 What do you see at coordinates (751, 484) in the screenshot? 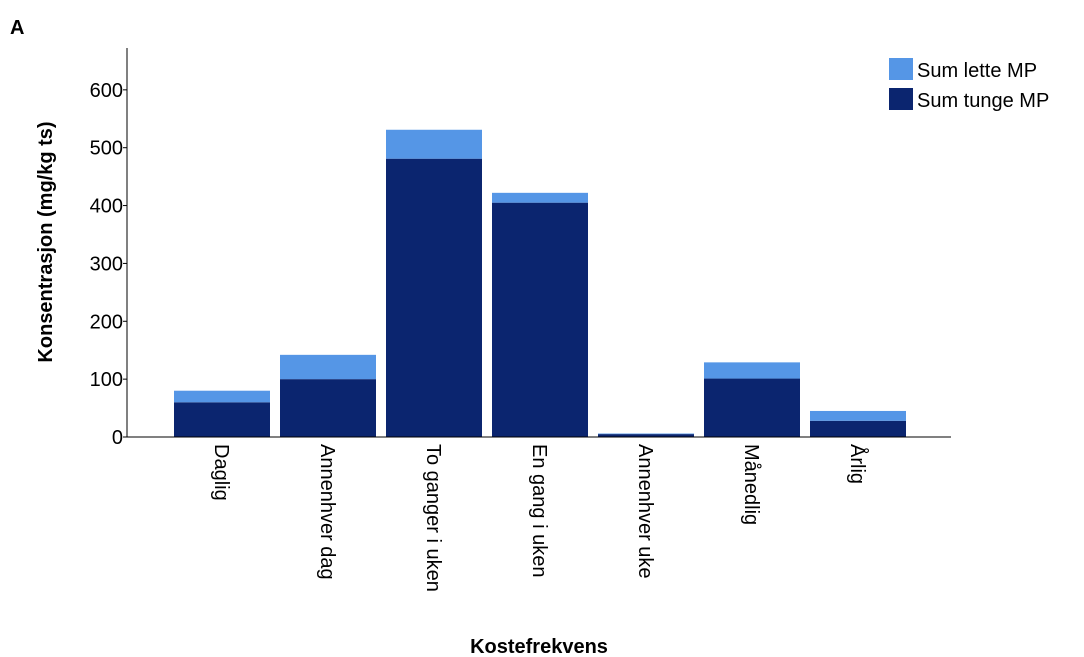
I see `x-tick-label: Månedlig` at bounding box center [751, 484].